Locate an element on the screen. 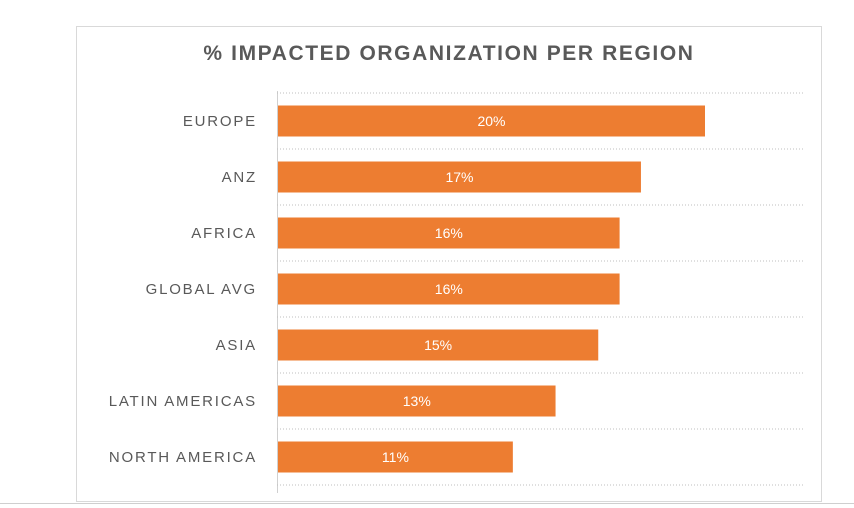 Image resolution: width=854 pixels, height=508 pixels. category-label: GLOBAL AVG is located at coordinates (201, 289).